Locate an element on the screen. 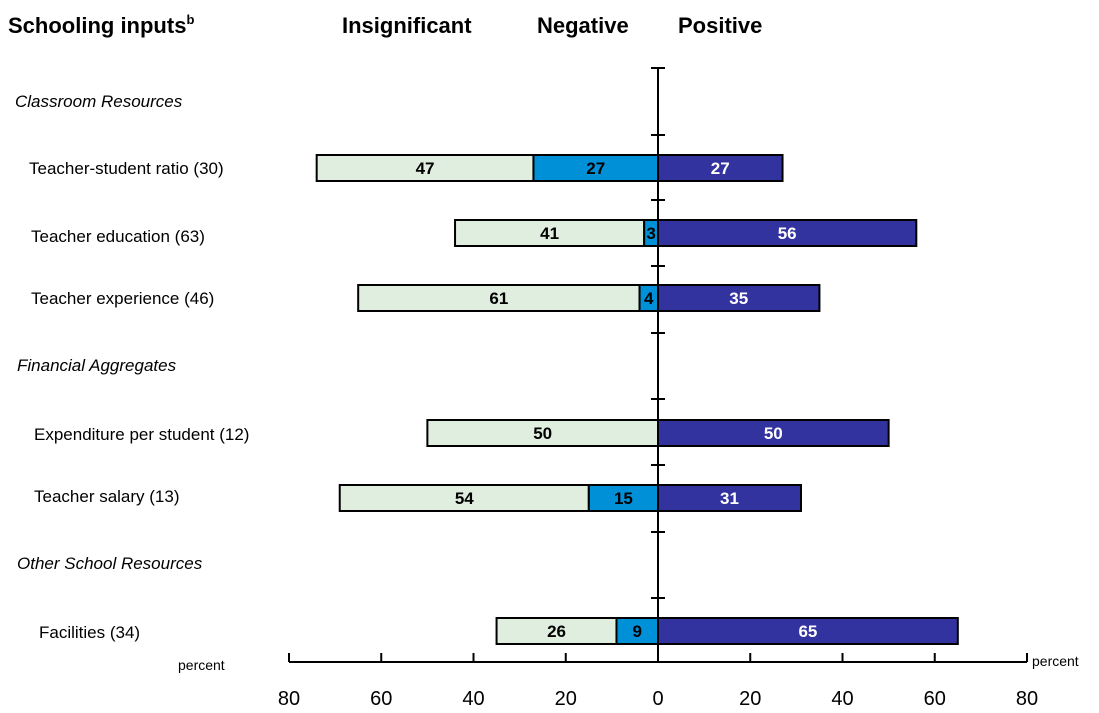 This screenshot has width=1099, height=713. value-label-insignificant: 61 is located at coordinates (498, 298).